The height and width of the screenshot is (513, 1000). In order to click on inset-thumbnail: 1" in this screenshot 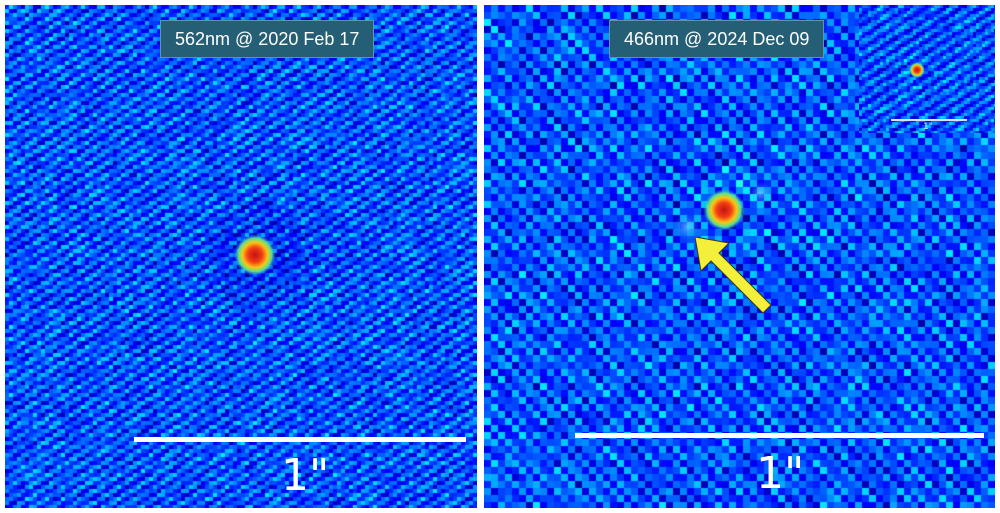, I will do `click(927, 69)`.